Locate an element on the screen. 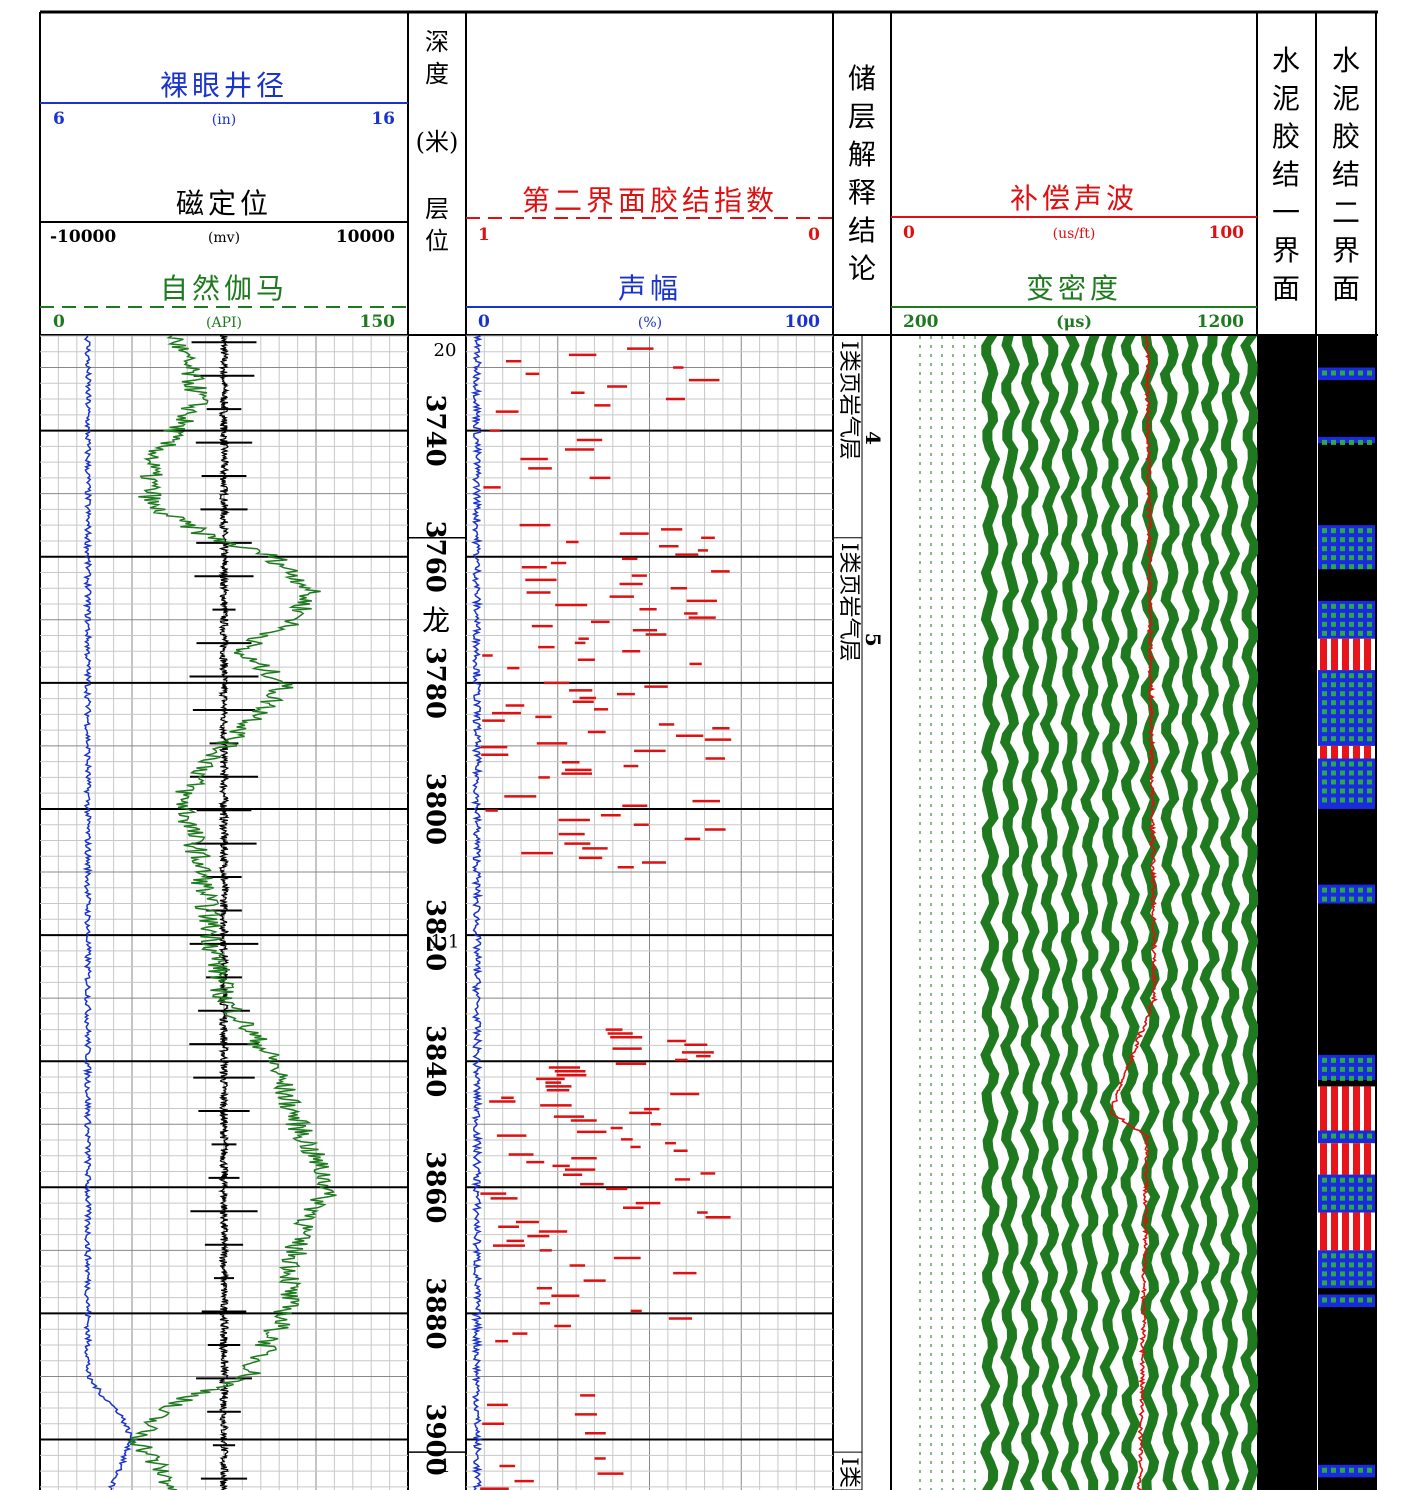 The width and height of the screenshot is (1417, 1490). interp-title-char: 解 is located at coordinates (862, 154).